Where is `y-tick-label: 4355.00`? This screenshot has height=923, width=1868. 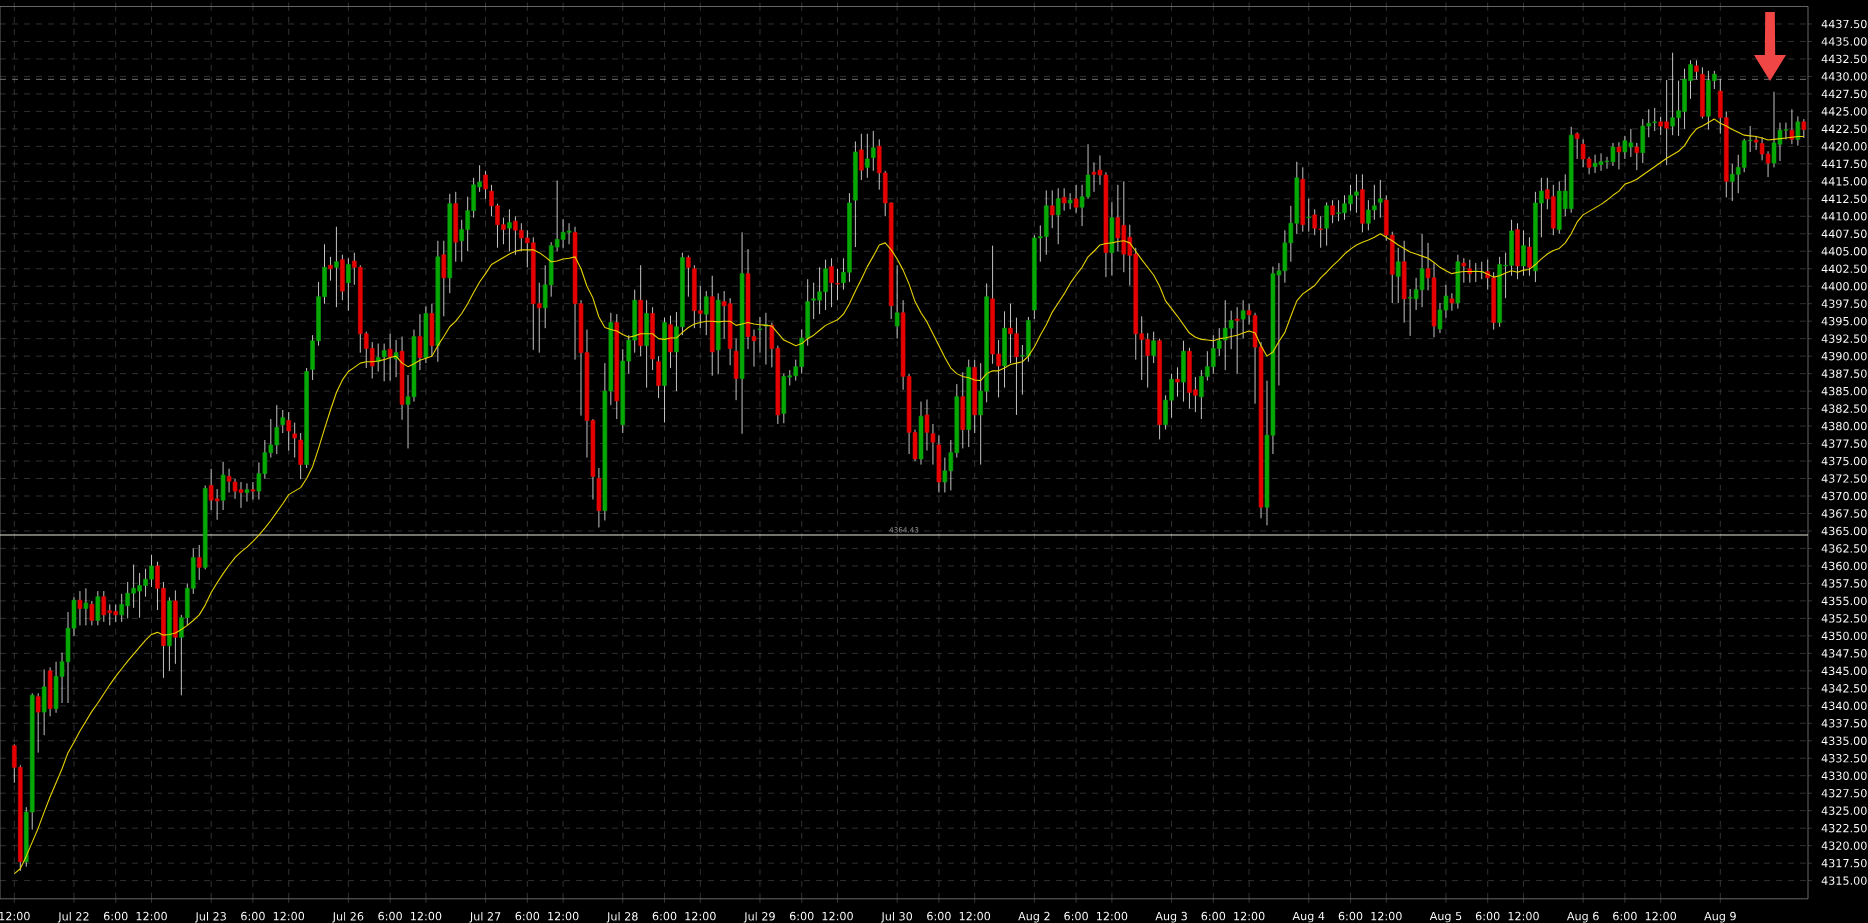 y-tick-label: 4355.00 is located at coordinates (1844, 601).